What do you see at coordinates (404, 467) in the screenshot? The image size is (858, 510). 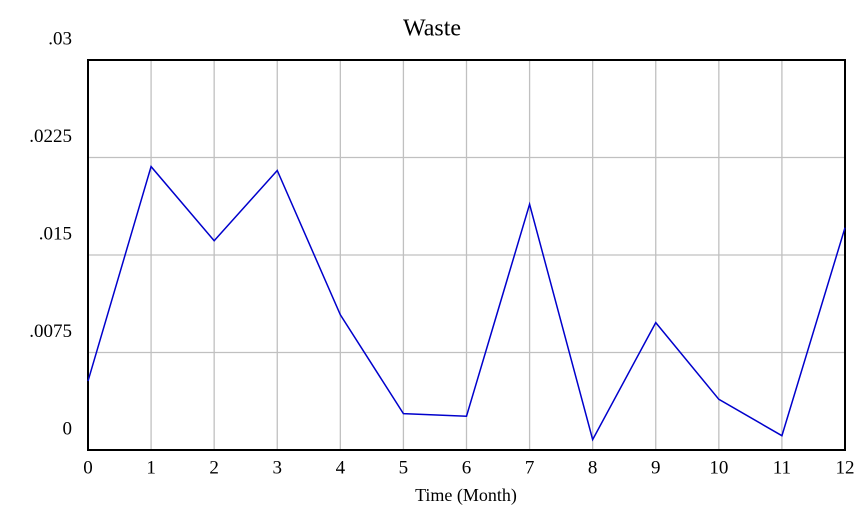 I see `x-tick-label: 5` at bounding box center [404, 467].